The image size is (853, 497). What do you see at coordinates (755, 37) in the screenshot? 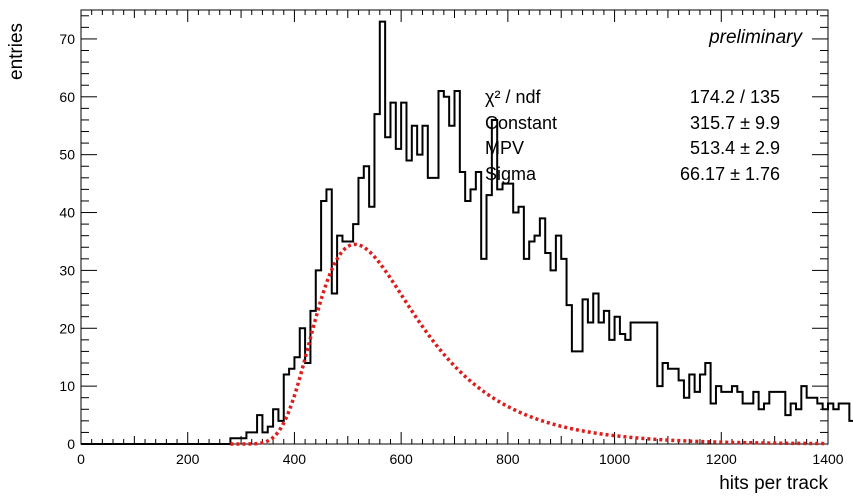
I see `preliminary-label: preliminary` at bounding box center [755, 37].